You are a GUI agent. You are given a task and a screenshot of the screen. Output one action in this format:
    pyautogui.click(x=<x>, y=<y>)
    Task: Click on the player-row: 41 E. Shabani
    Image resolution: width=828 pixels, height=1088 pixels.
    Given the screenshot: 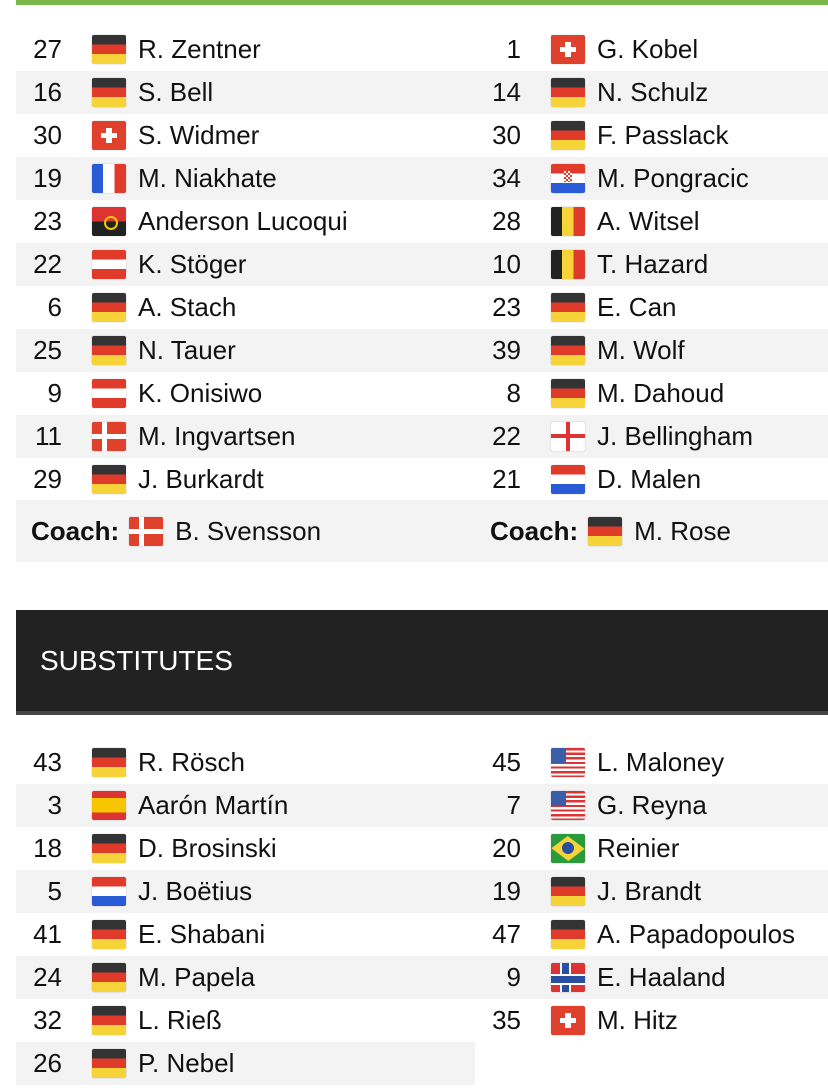 What is the action you would take?
    pyautogui.click(x=245, y=934)
    